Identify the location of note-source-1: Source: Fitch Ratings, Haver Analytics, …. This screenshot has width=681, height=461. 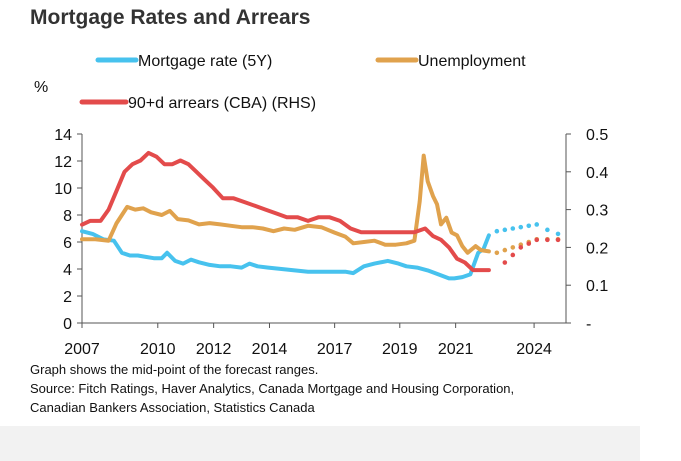
(272, 388).